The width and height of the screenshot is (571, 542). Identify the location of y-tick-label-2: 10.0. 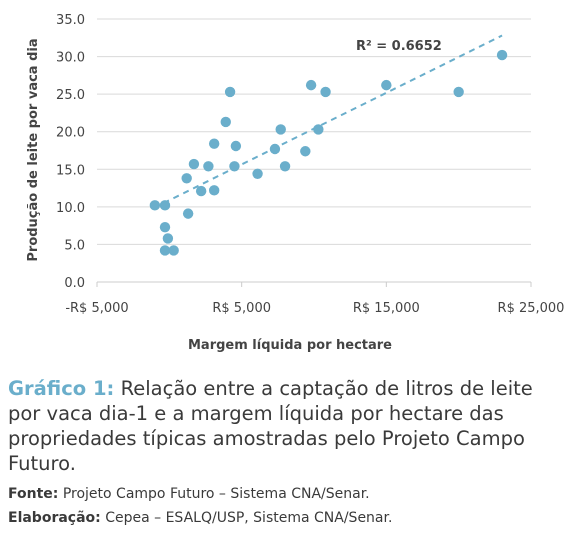
(70, 208).